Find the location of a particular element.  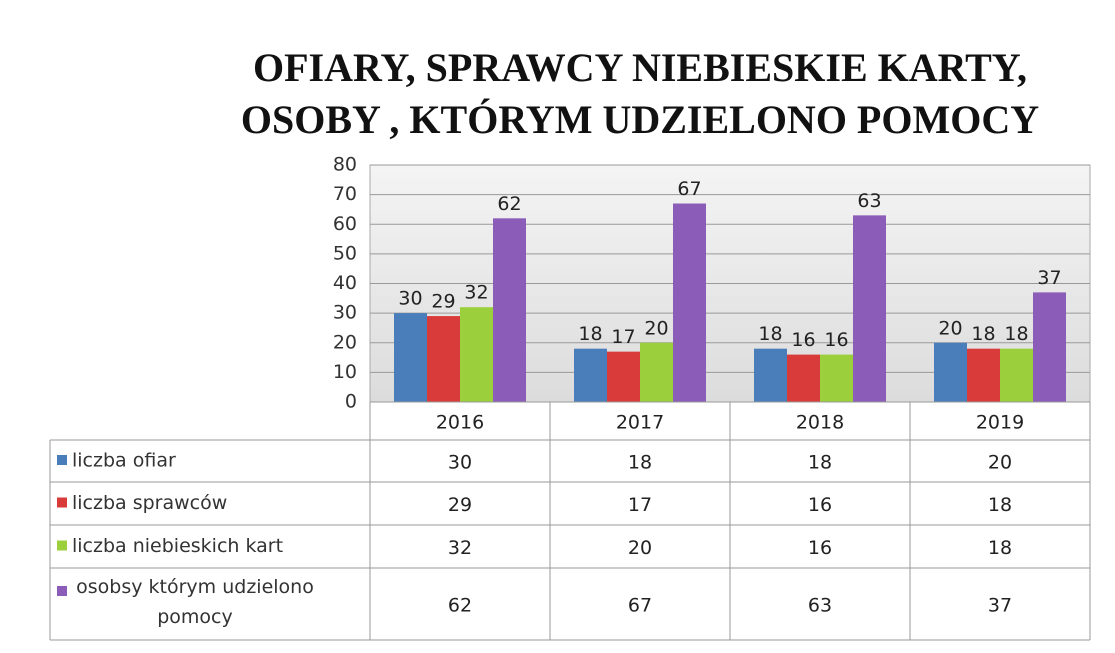

table-cell: 17 is located at coordinates (640, 505).